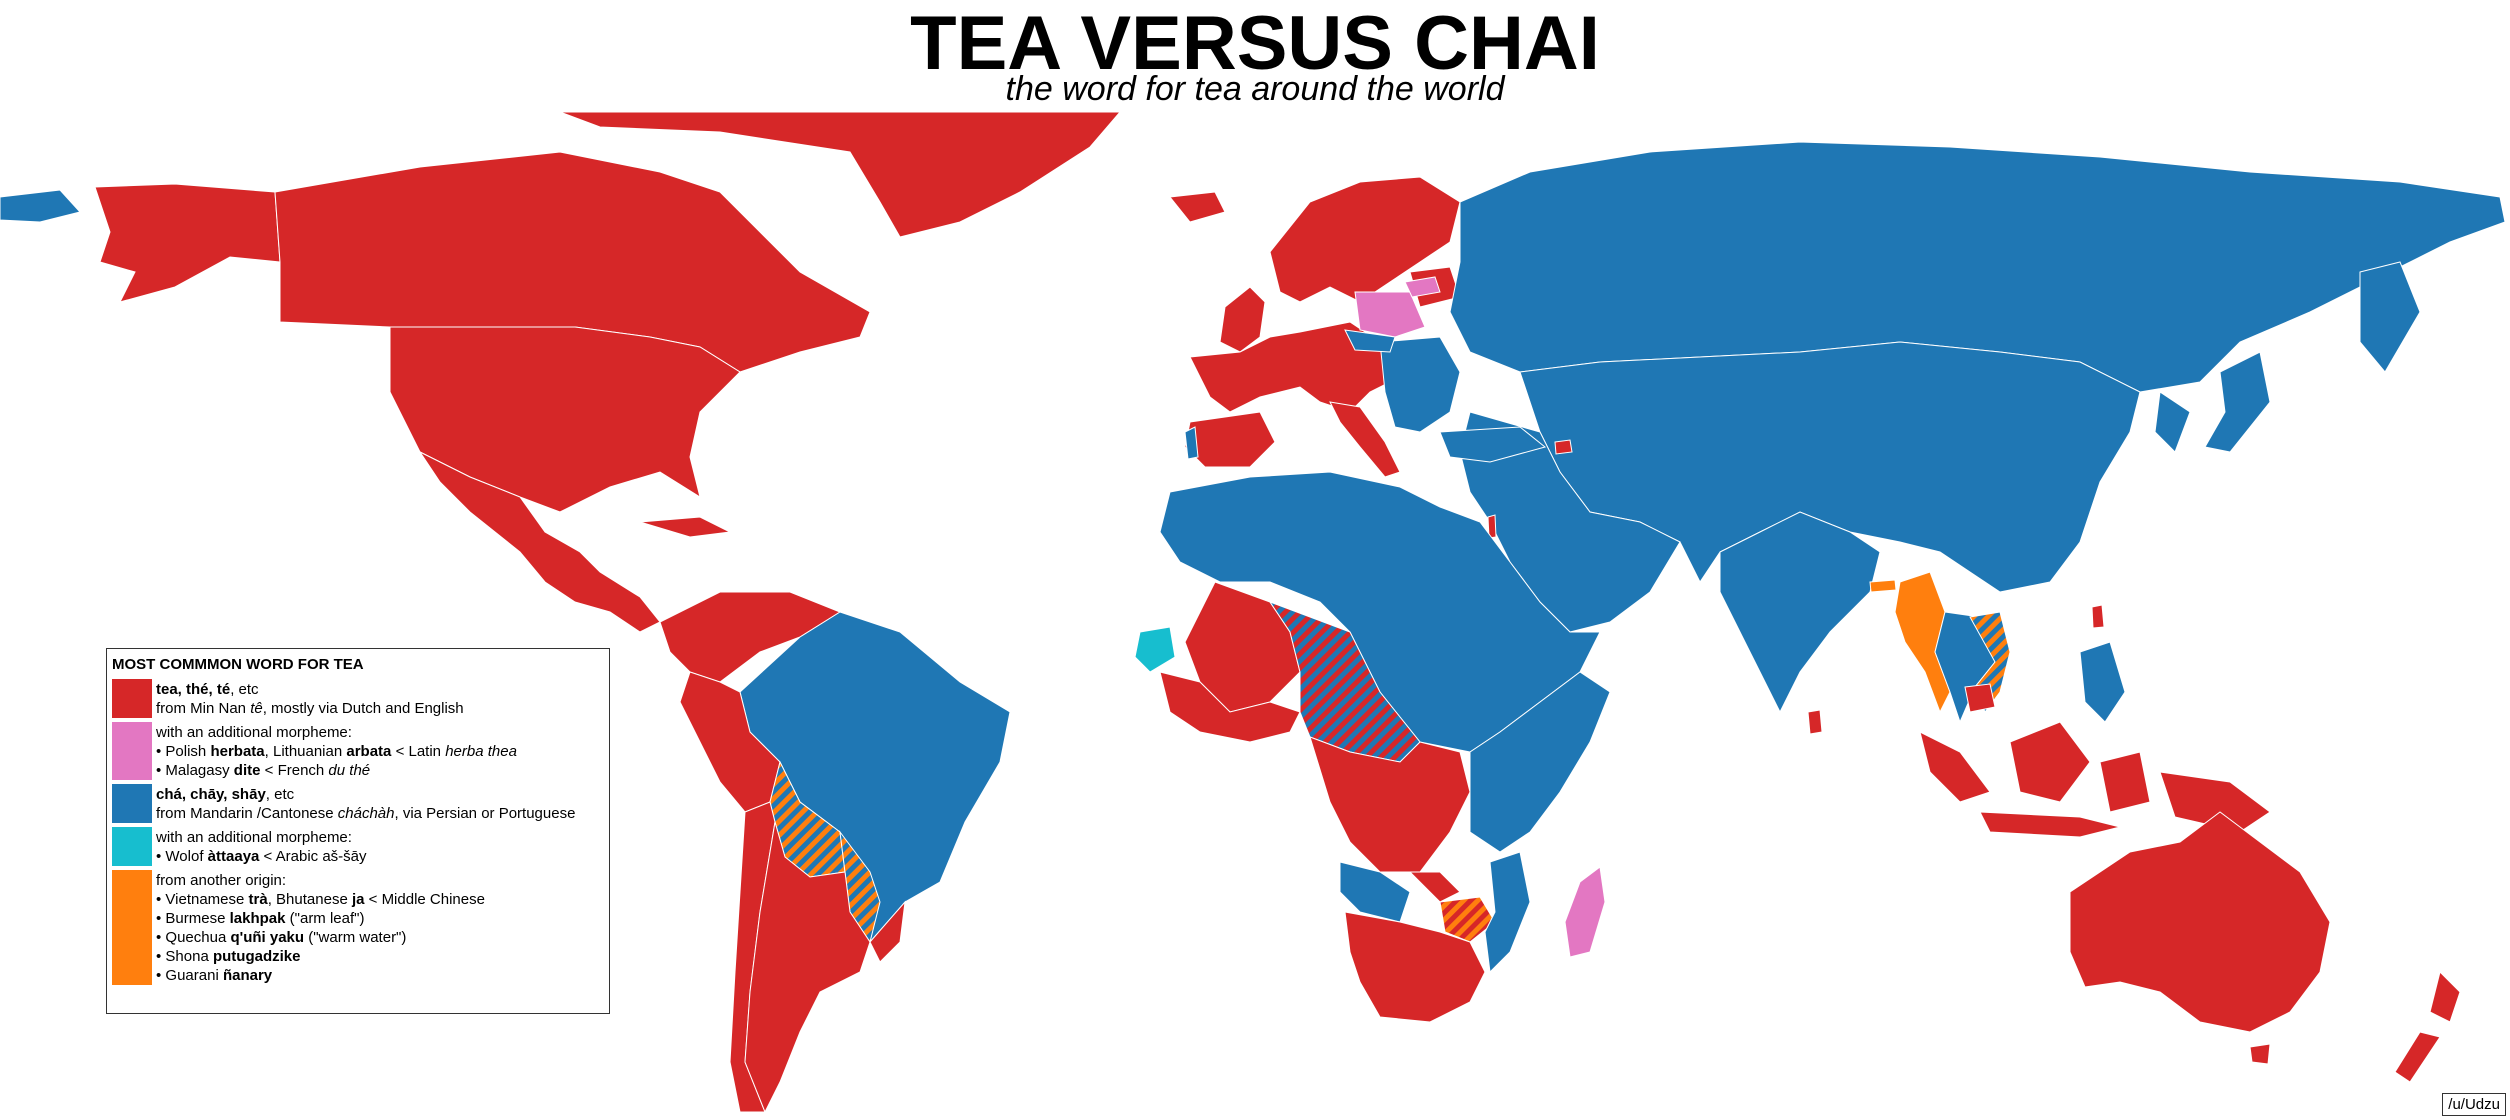 The width and height of the screenshot is (2510, 1120). I want to click on region-central-africa, so click(1390, 804).